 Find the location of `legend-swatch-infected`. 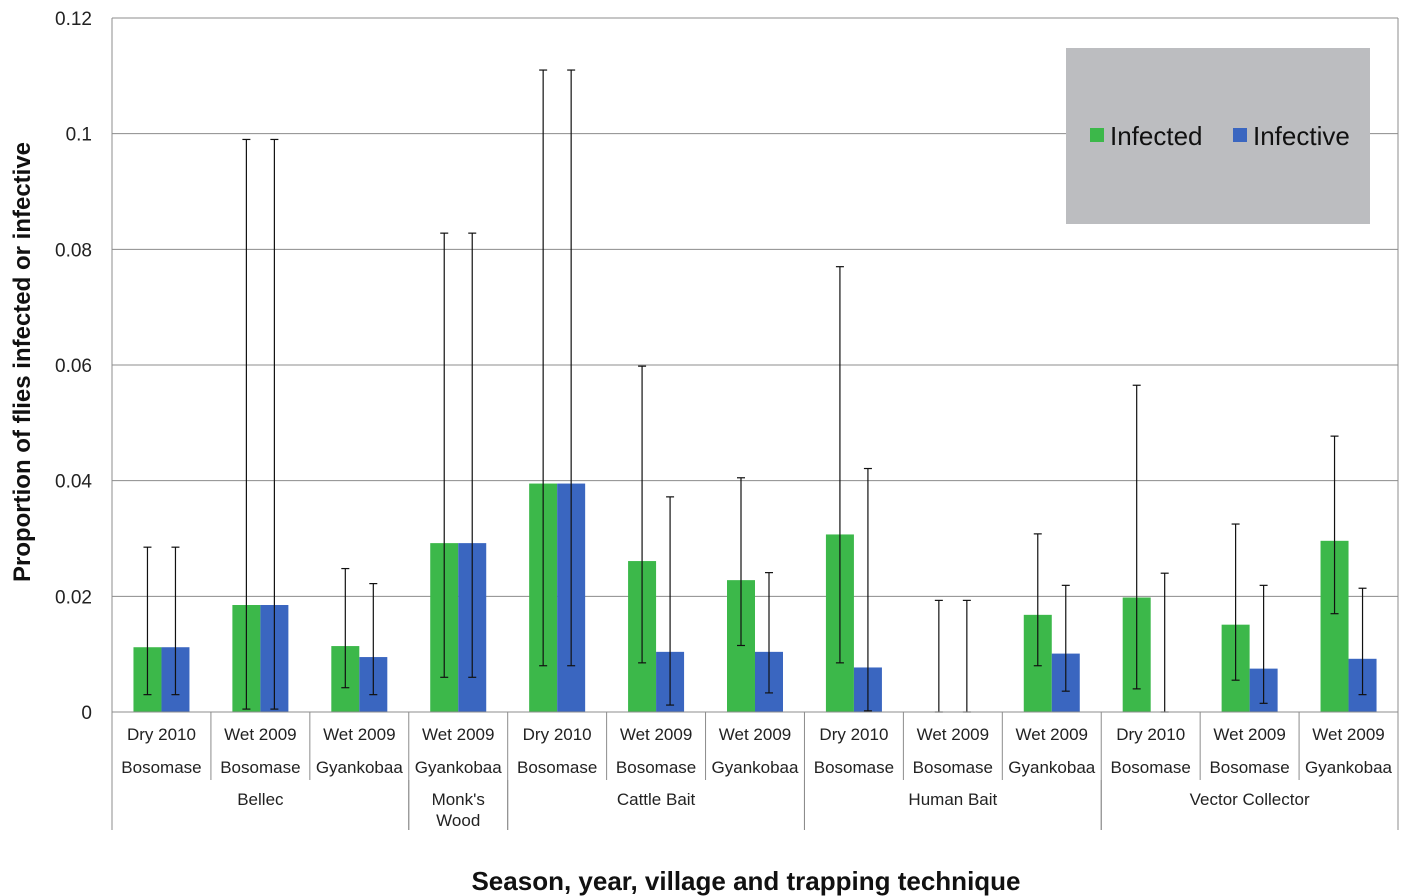

legend-swatch-infected is located at coordinates (1097, 135).